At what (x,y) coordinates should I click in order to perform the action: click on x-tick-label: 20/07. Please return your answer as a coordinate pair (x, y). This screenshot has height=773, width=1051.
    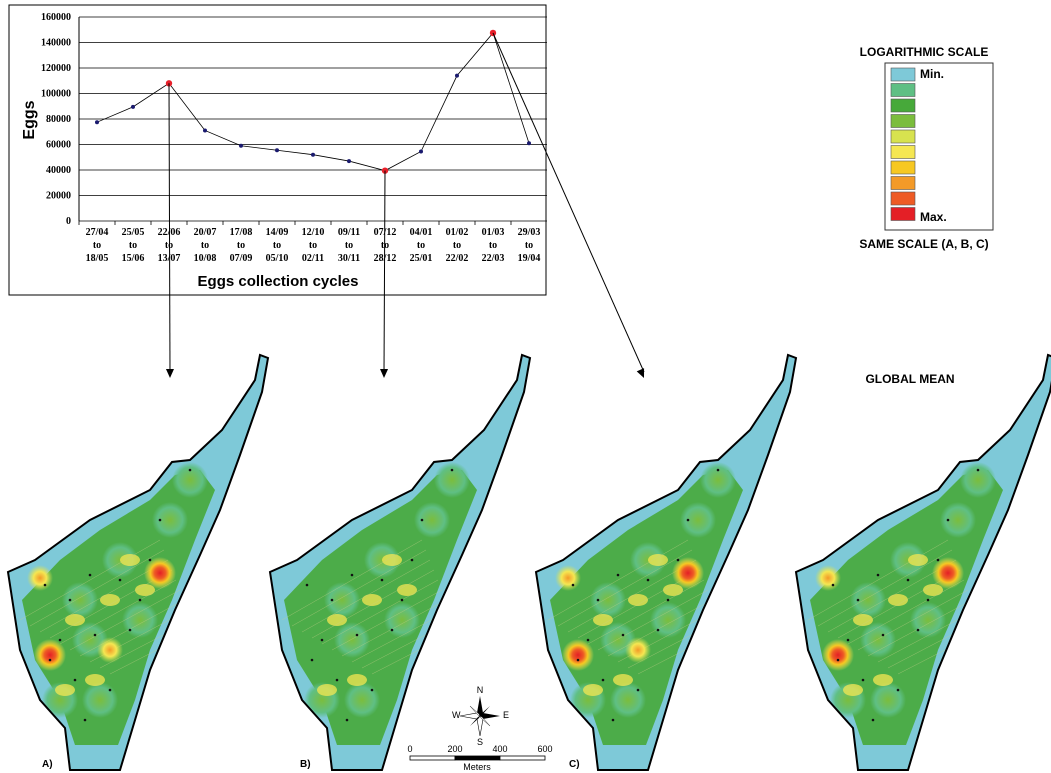
    Looking at the image, I should click on (205, 232).